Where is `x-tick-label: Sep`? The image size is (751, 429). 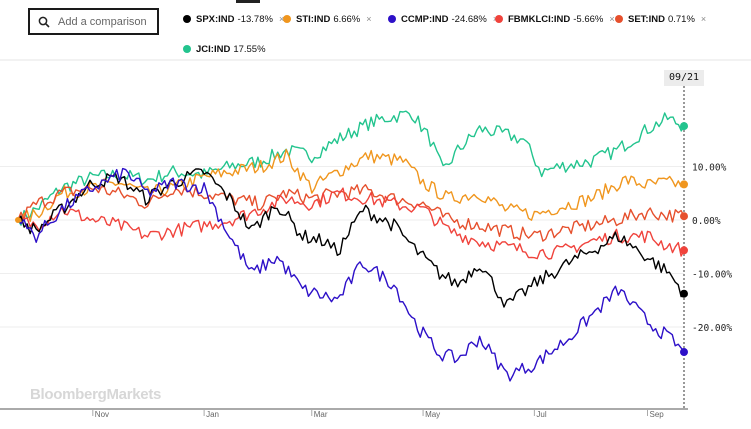
x-tick-label: Sep is located at coordinates (657, 414).